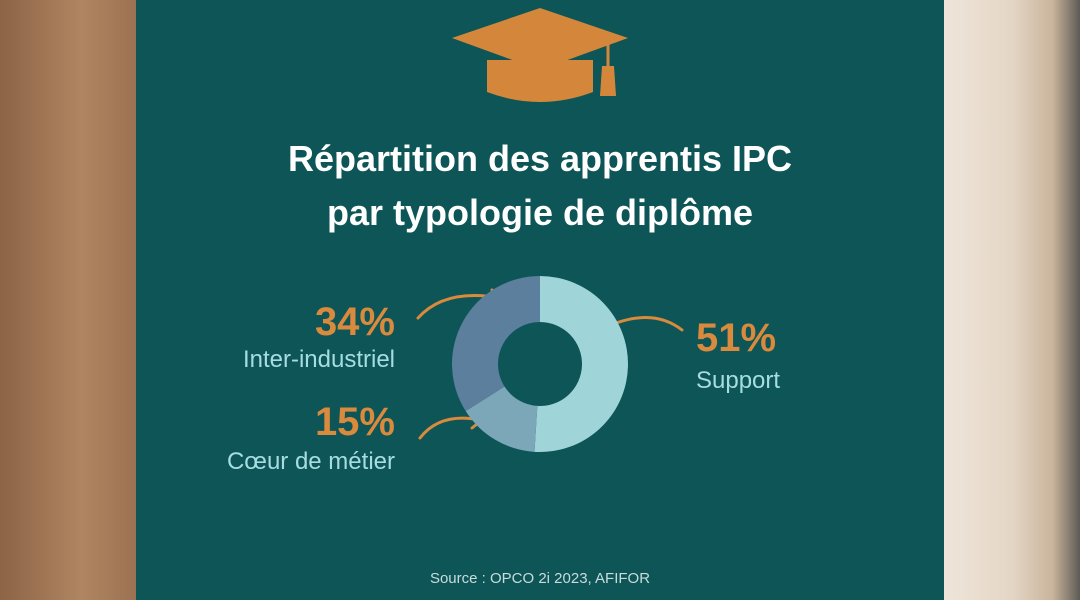 Image resolution: width=1080 pixels, height=600 pixels. What do you see at coordinates (1012, 300) in the screenshot?
I see `background-right` at bounding box center [1012, 300].